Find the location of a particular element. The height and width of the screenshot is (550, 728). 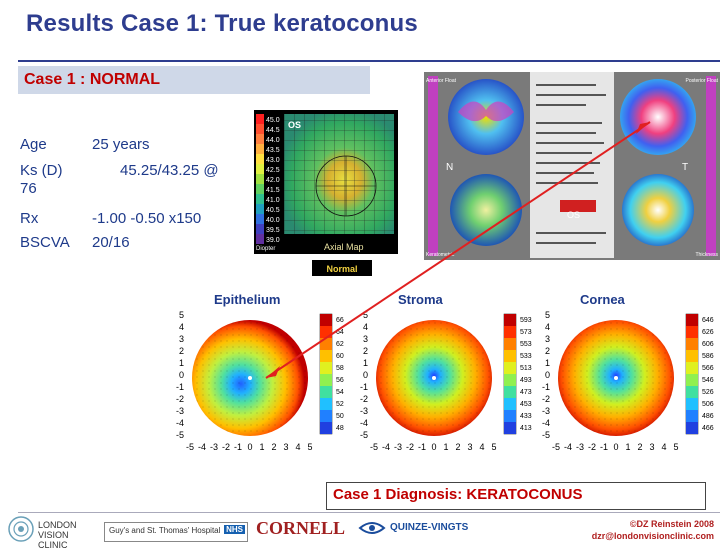

title-divider is located at coordinates (369, 61).